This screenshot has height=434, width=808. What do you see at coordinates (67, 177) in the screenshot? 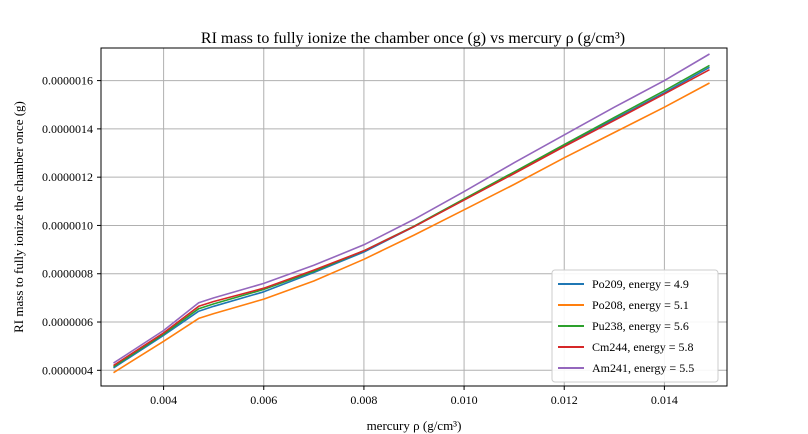
I see `y-tick-label: 0.0000012` at bounding box center [67, 177].